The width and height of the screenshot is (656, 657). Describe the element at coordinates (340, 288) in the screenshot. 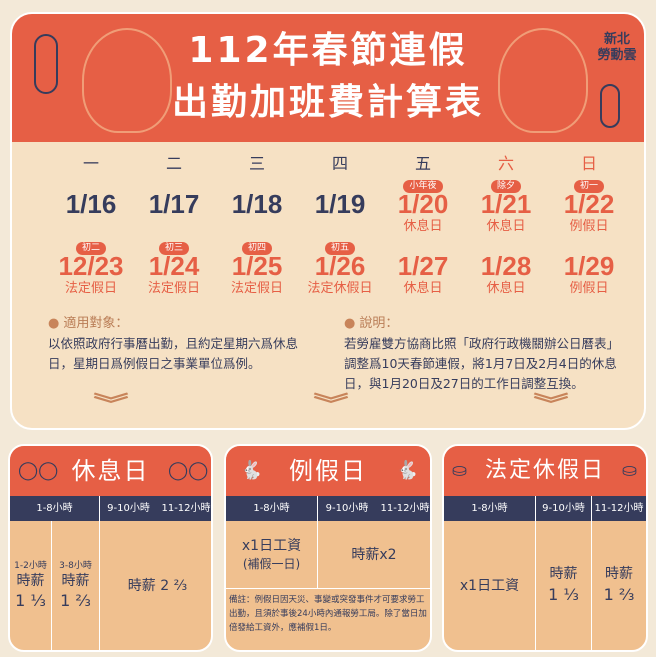

I see `day-type-label: 法定休假日` at that location.